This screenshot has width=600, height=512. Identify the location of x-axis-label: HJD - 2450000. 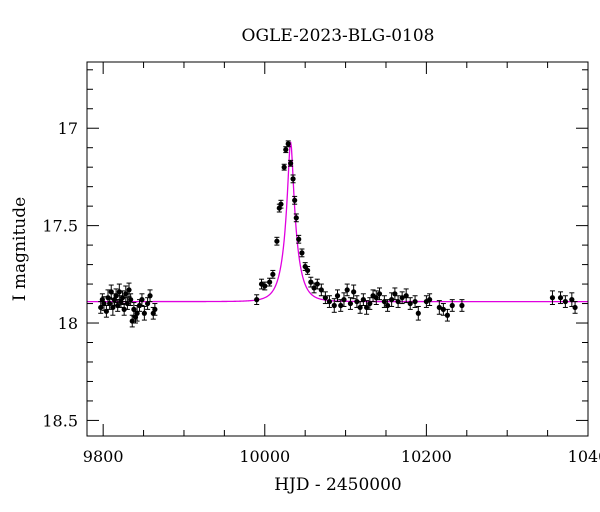
(338, 485).